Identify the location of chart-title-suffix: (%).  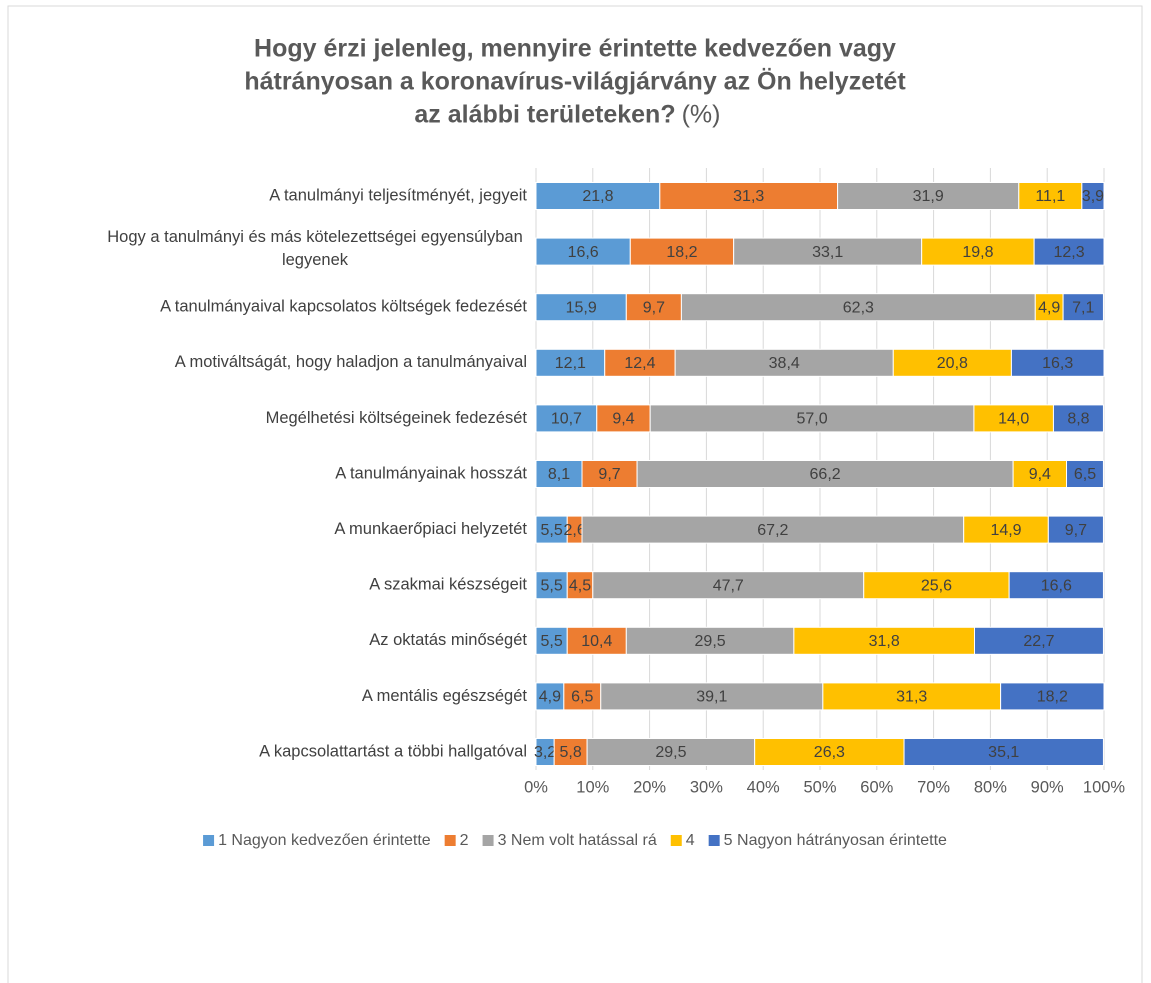
(701, 115).